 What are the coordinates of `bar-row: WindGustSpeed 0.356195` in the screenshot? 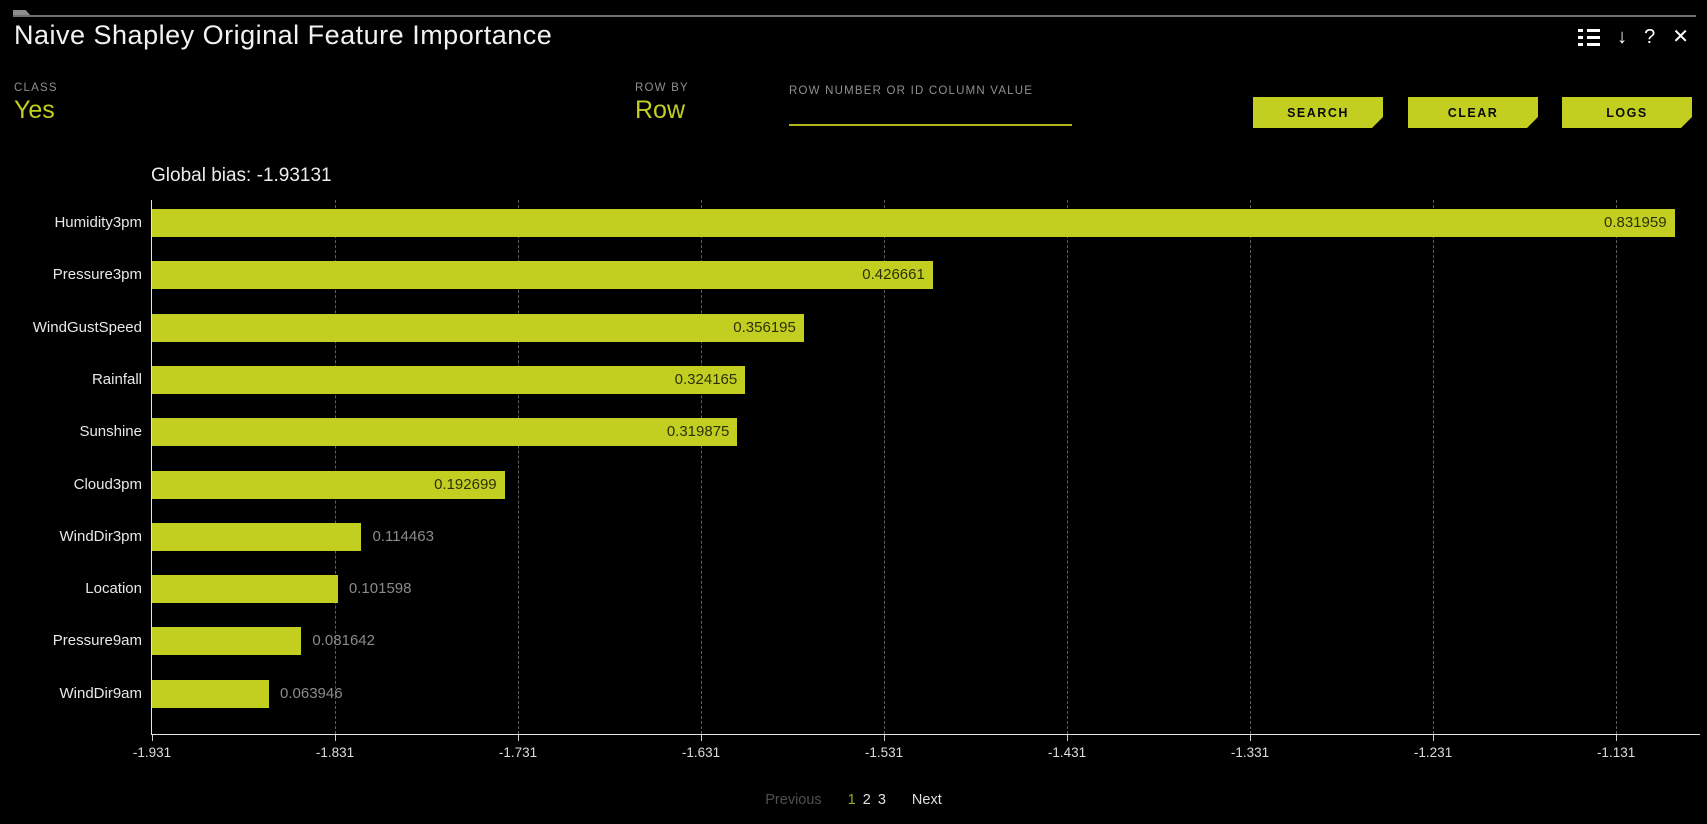 It's located at (867, 327).